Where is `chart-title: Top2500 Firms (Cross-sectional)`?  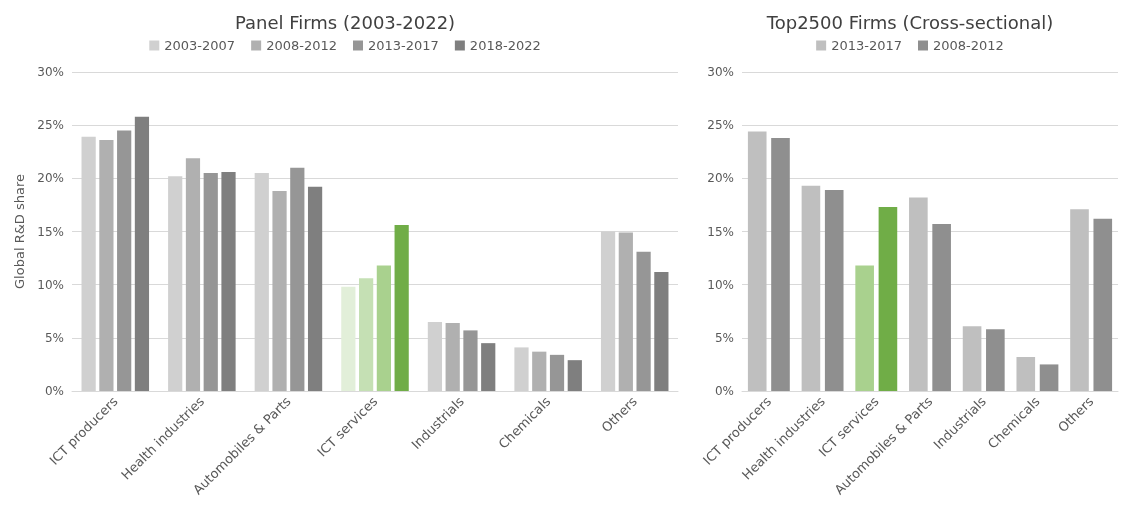 chart-title: Top2500 Firms (Cross-sectional) is located at coordinates (909, 22).